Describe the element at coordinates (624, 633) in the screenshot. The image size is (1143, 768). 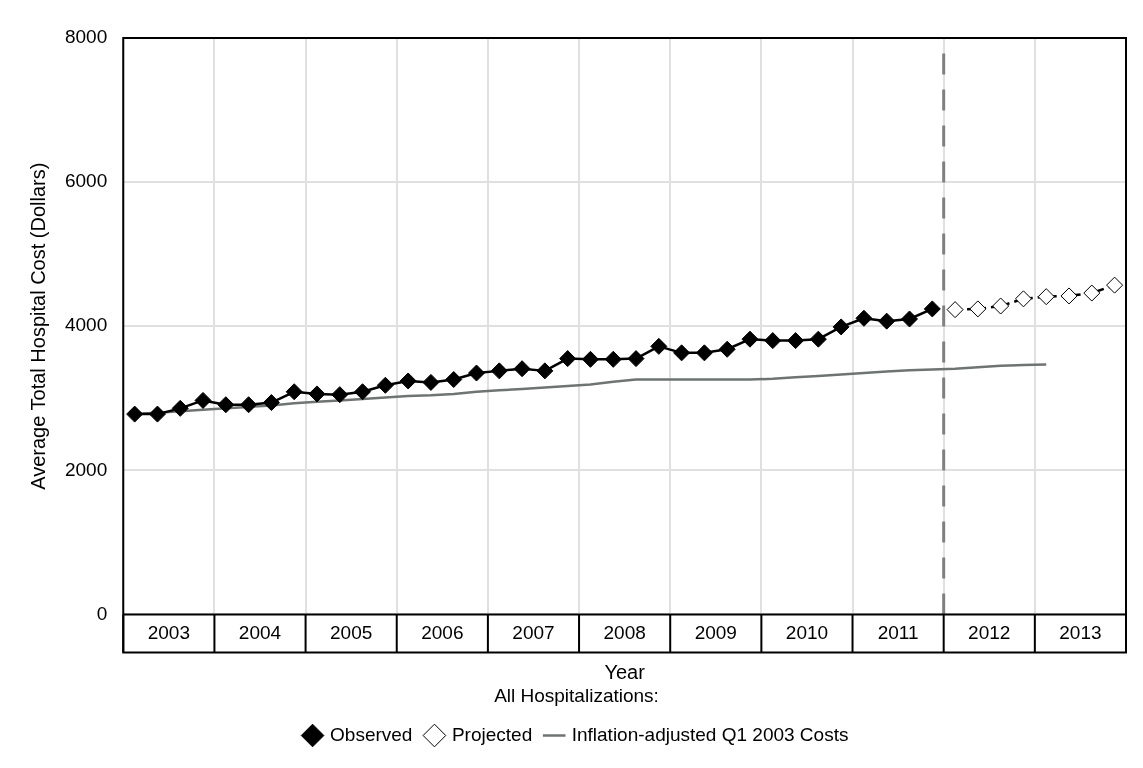
I see `x-tick-label: 2008` at that location.